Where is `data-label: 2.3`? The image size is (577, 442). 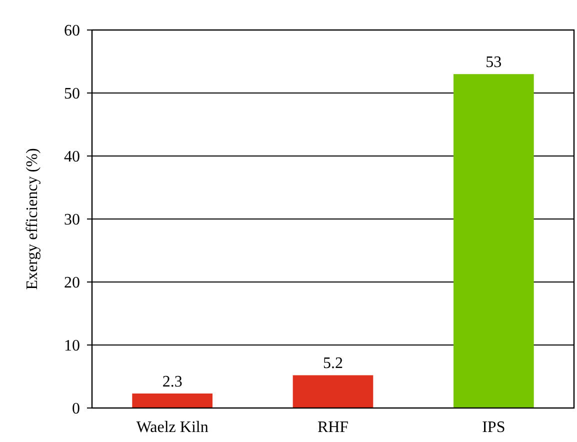
data-label: 2.3 is located at coordinates (172, 382).